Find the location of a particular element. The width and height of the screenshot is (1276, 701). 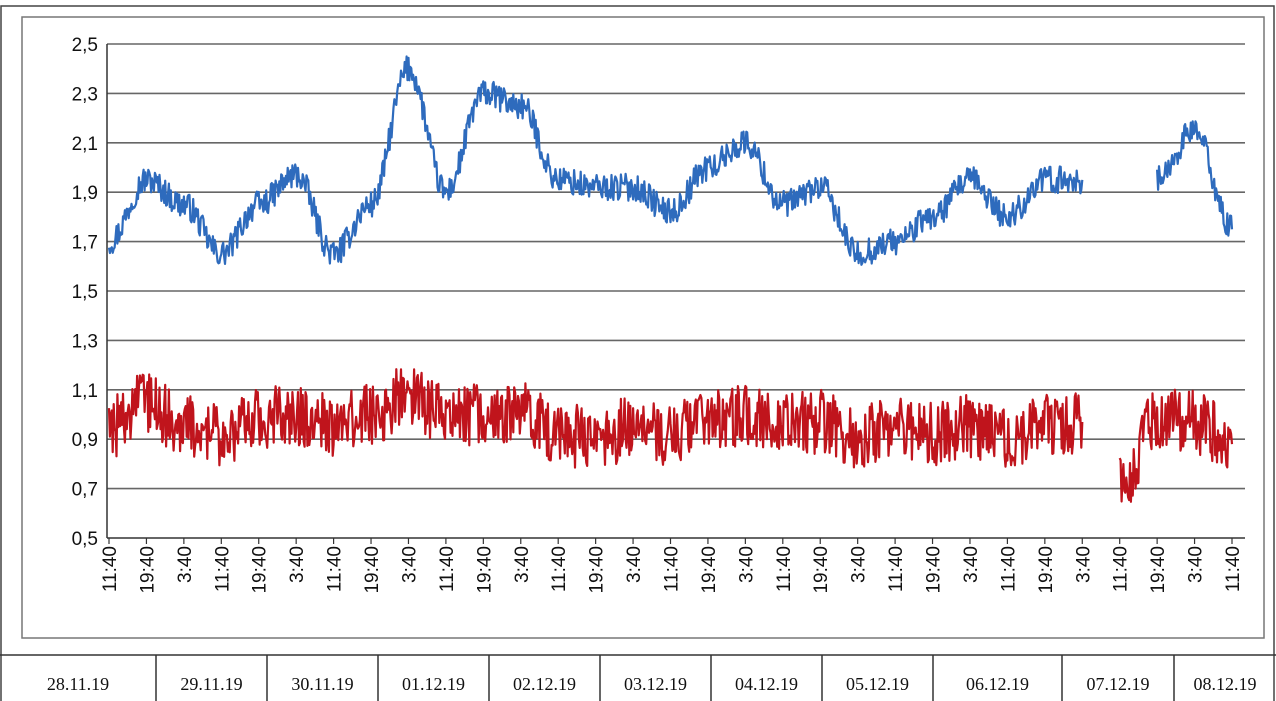

y-tick-label: 2,1 is located at coordinates (85, 144).